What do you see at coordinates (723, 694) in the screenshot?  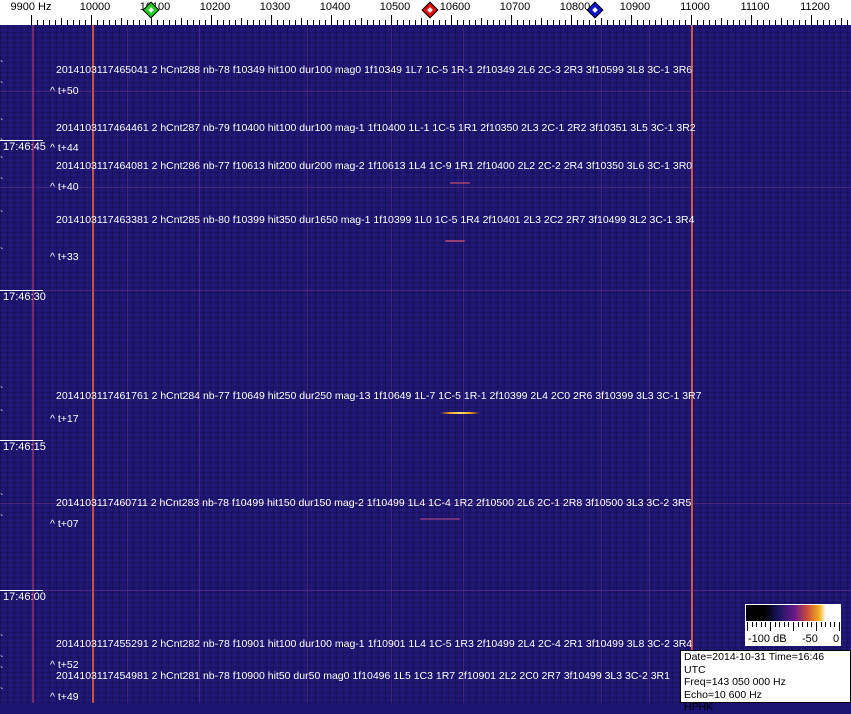 I see `info-echo: Echo=10 600 Hz` at bounding box center [723, 694].